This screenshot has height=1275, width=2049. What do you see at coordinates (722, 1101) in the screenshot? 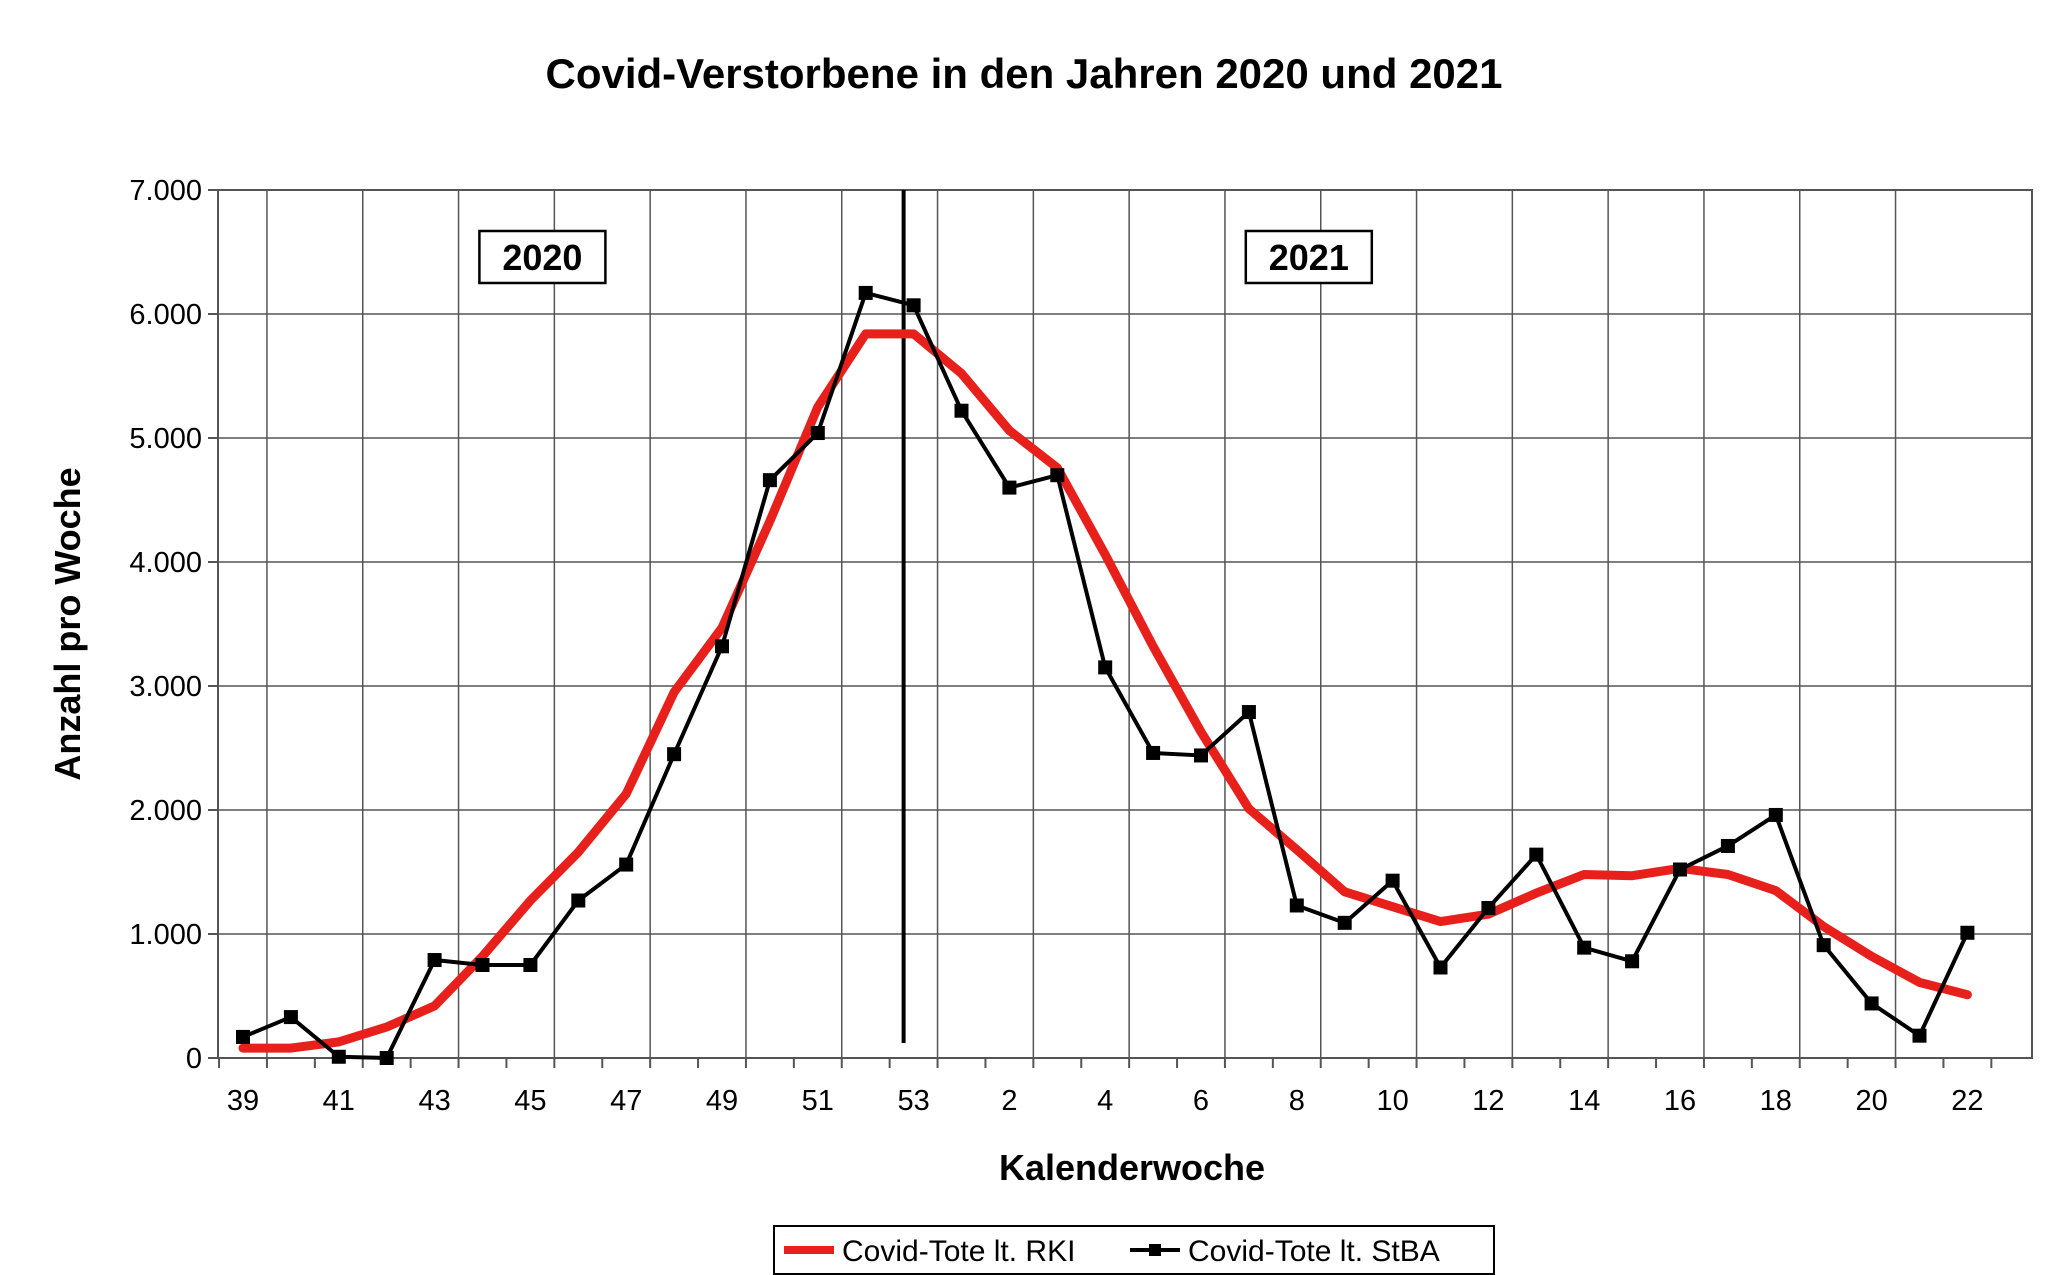
I see `x-tick-label: 49` at bounding box center [722, 1101].